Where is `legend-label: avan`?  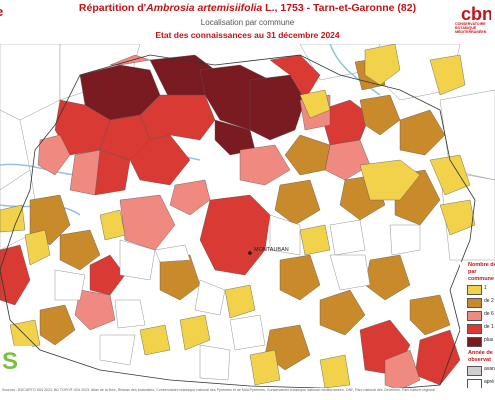
legend-label: avan is located at coordinates (489, 369).